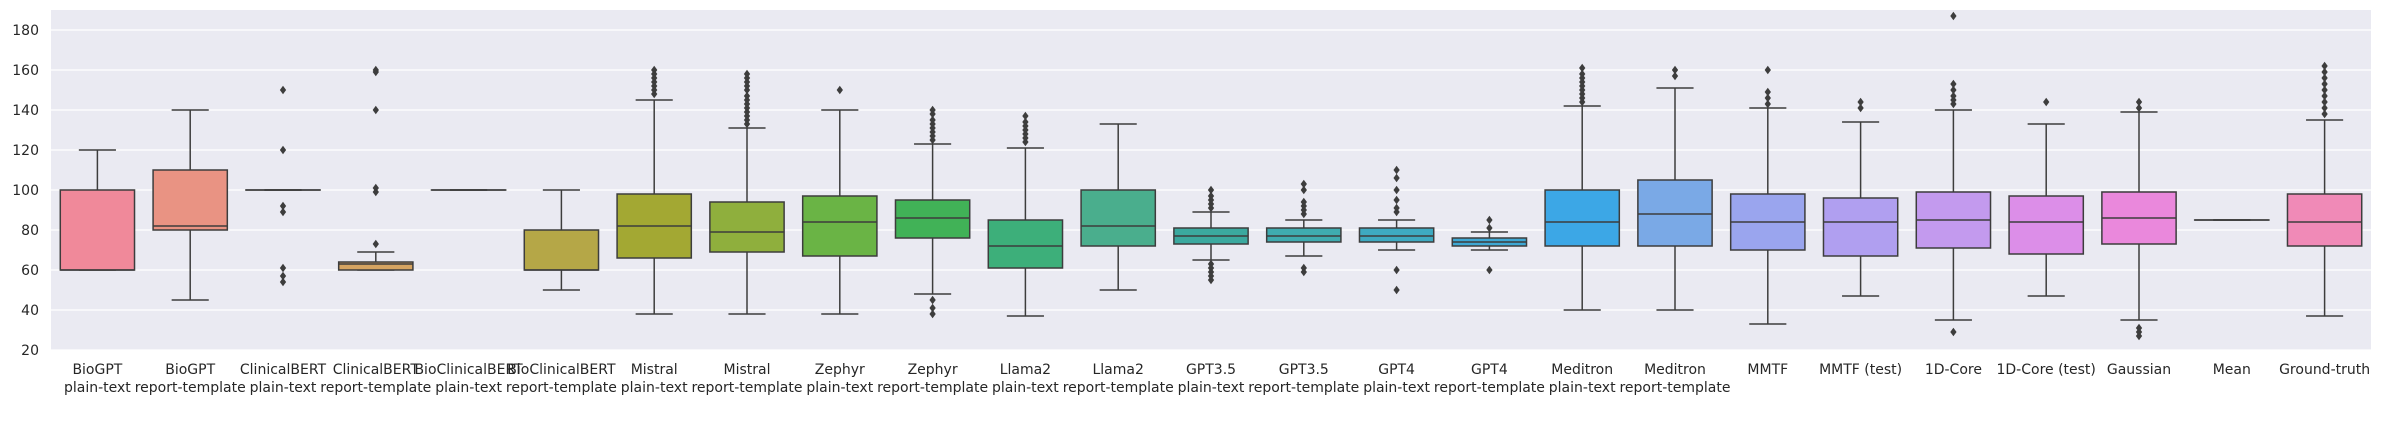  I want to click on x-category-label: Llama2 report-template, so click(1118, 379).